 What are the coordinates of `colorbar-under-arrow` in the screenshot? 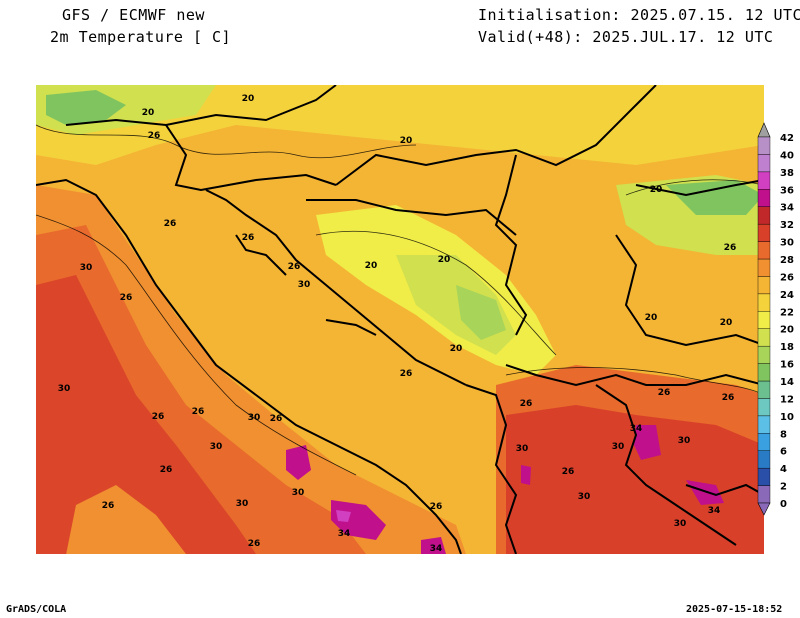 It's located at (764, 509).